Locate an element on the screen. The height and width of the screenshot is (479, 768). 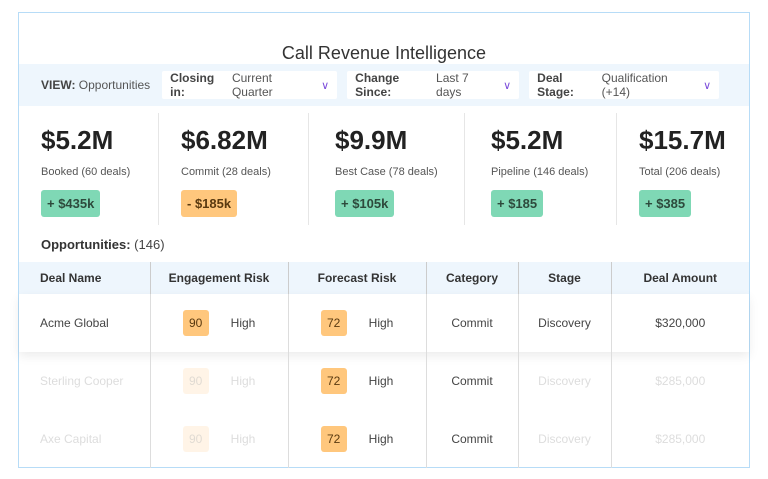
stat-total: $15.7M Total (206 deals) + $385 is located at coordinates (682, 169).